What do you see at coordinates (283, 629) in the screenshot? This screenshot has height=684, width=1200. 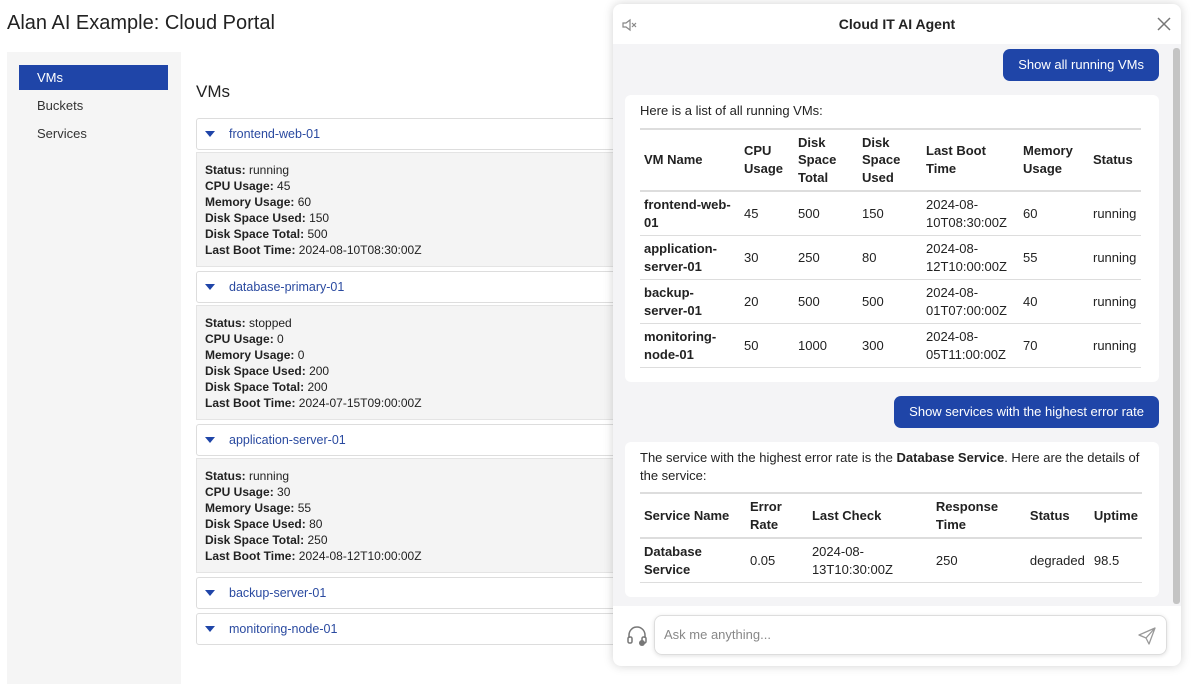 I see `vm-name: monitoring-node-01` at bounding box center [283, 629].